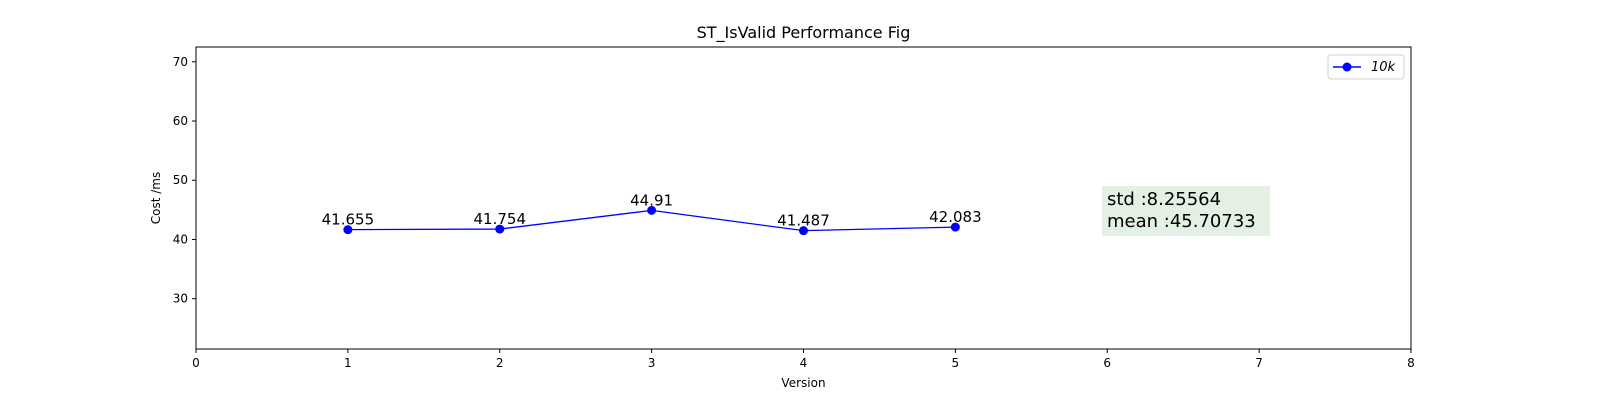 The width and height of the screenshot is (1600, 400). I want to click on x-tick-label: 1, so click(348, 363).